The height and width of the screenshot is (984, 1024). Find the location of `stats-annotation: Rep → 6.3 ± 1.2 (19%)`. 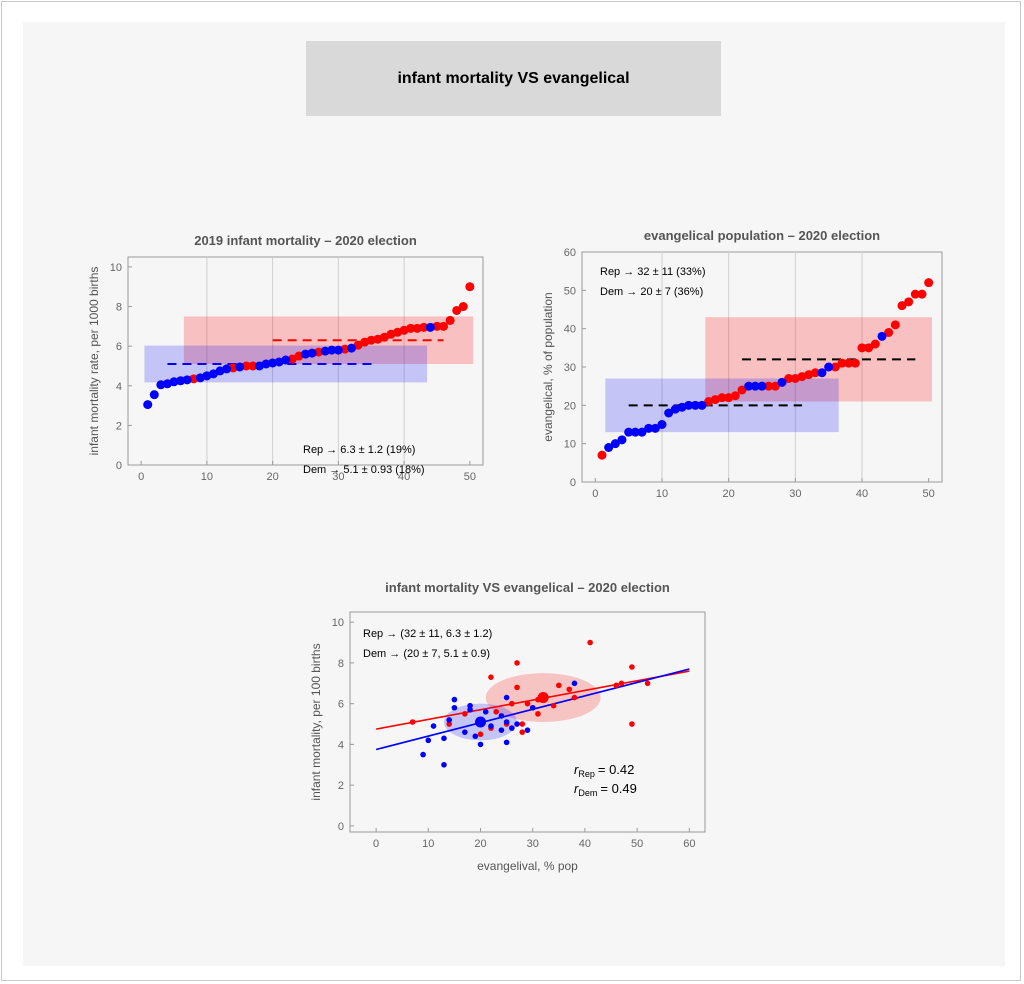

stats-annotation: Rep → 6.3 ± 1.2 (19%) is located at coordinates (359, 450).